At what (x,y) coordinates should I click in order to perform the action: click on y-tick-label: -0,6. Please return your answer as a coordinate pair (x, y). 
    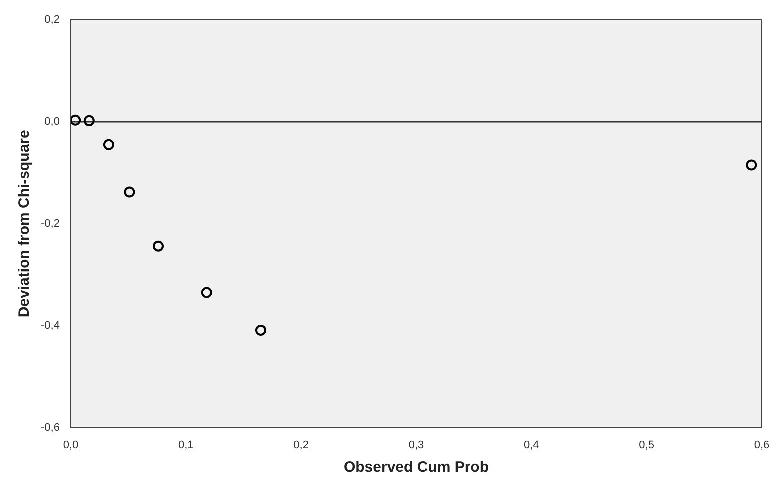
    Looking at the image, I should click on (50, 428).